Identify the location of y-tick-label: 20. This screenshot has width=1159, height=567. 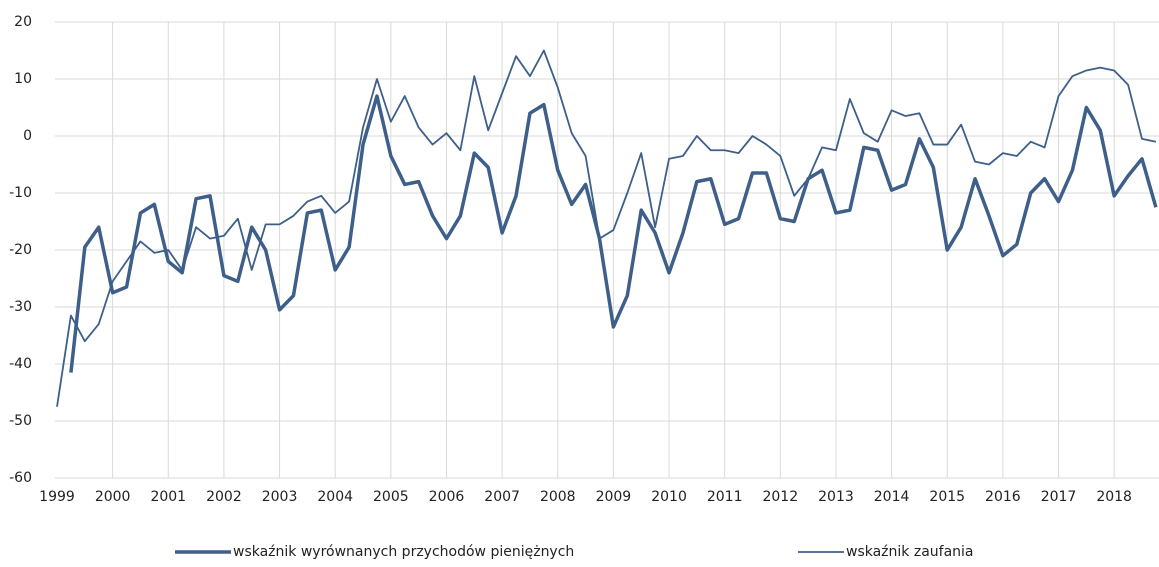
(23, 22).